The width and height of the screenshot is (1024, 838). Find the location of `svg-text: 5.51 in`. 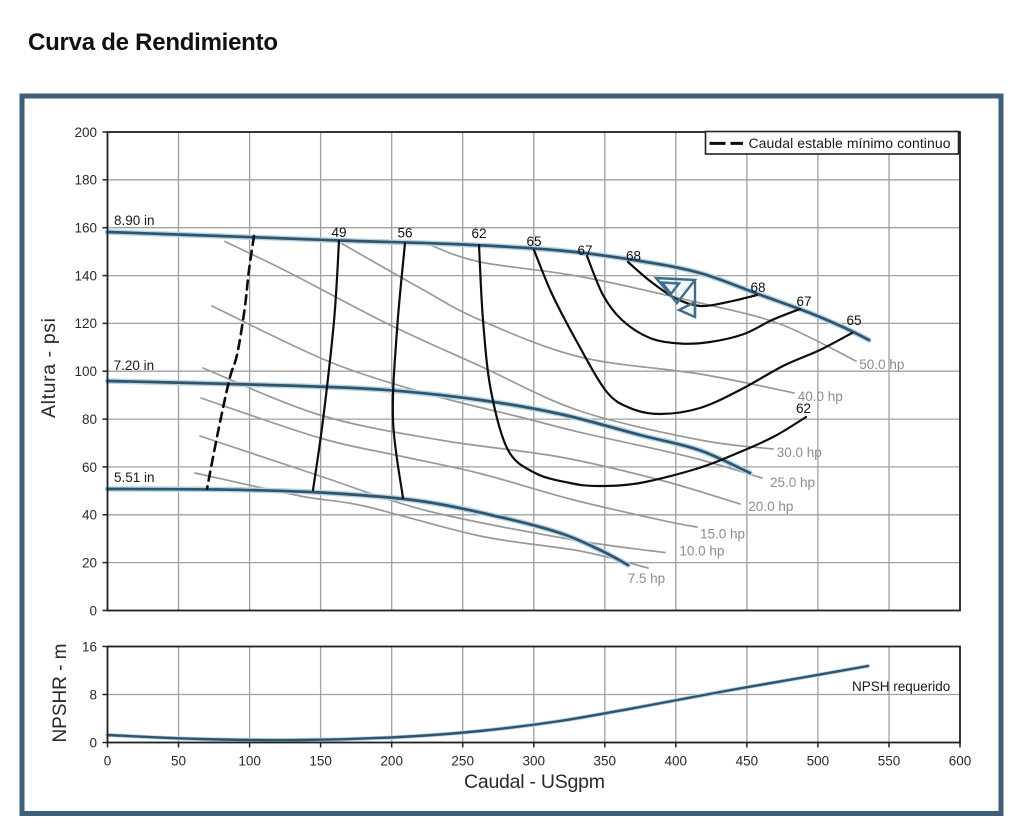

svg-text: 5.51 in is located at coordinates (134, 477).